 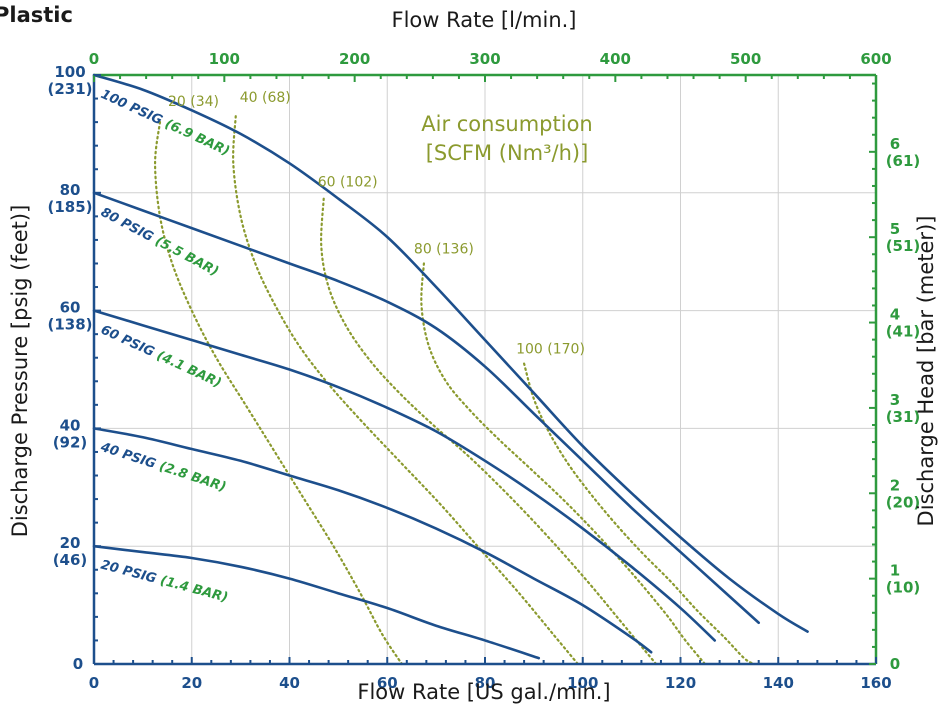 What do you see at coordinates (193, 589) in the screenshot?
I see `series-label-bar: (1.4 BAR)` at bounding box center [193, 589].